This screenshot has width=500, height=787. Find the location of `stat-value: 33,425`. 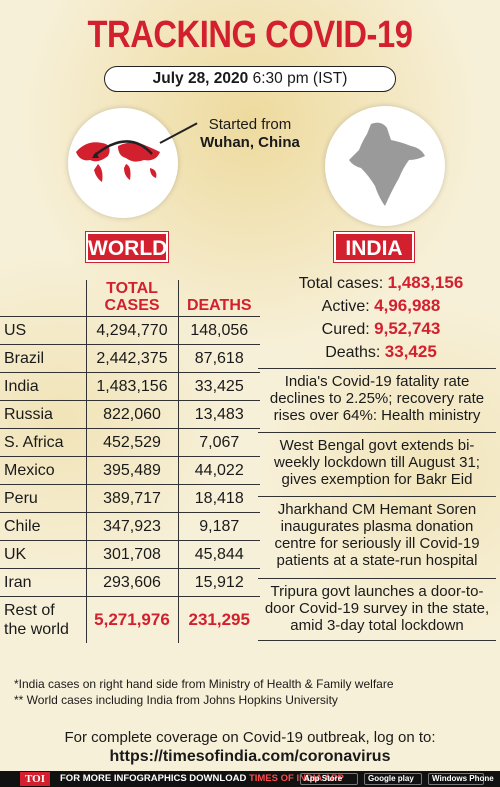

stat-value: 33,425 is located at coordinates (410, 351).